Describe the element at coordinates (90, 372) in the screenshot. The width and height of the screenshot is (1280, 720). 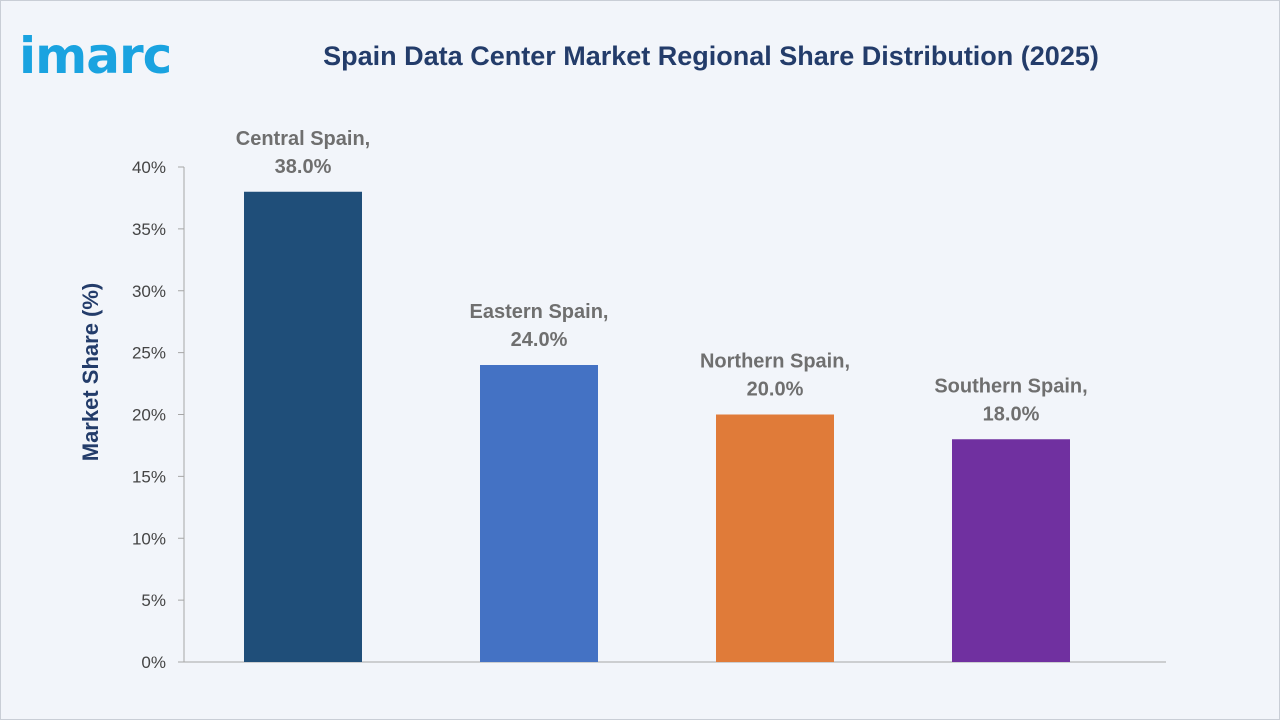
I see `y-axis-title: Market Share (%)` at that location.